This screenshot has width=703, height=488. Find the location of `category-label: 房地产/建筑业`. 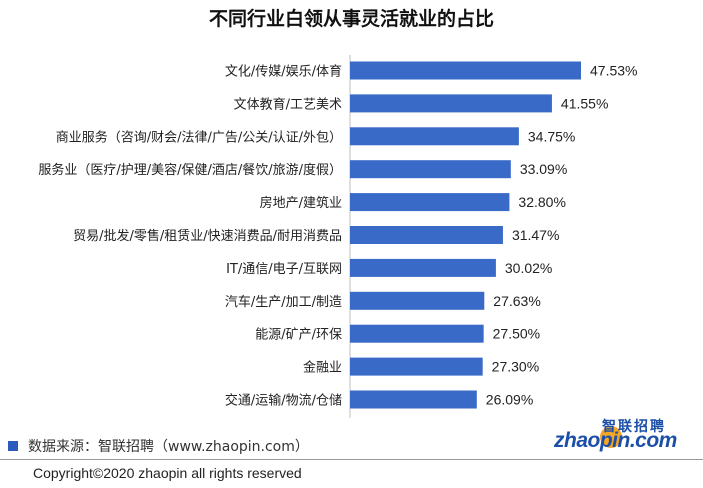

category-label: 房地产/建筑业 is located at coordinates (301, 203).